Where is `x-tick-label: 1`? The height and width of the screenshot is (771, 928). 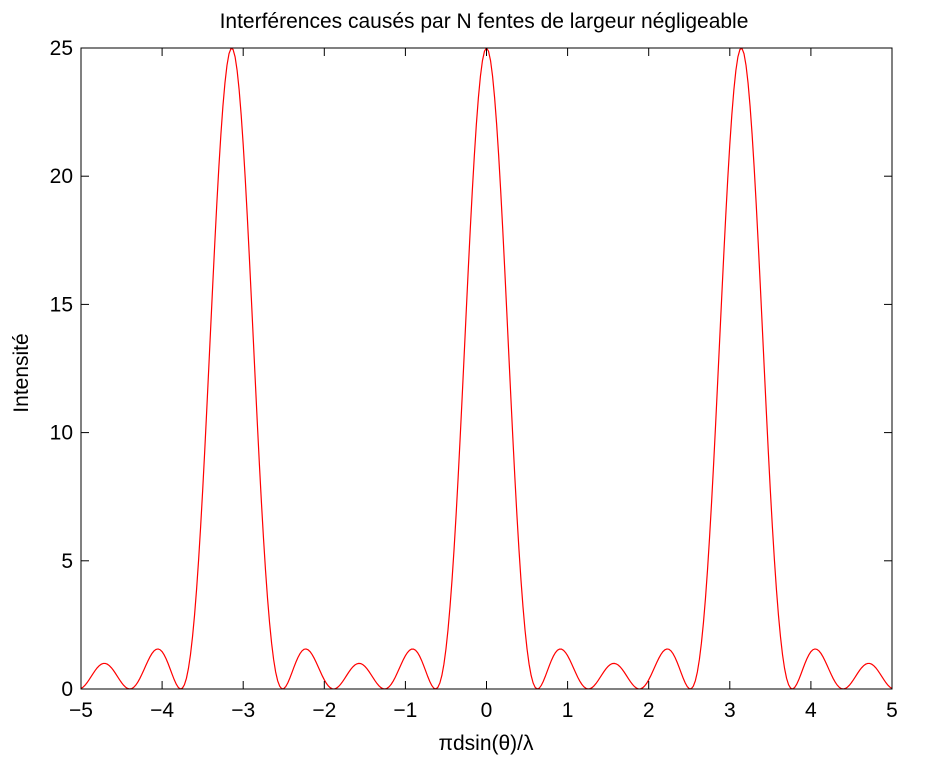
x-tick-label: 1 is located at coordinates (568, 710).